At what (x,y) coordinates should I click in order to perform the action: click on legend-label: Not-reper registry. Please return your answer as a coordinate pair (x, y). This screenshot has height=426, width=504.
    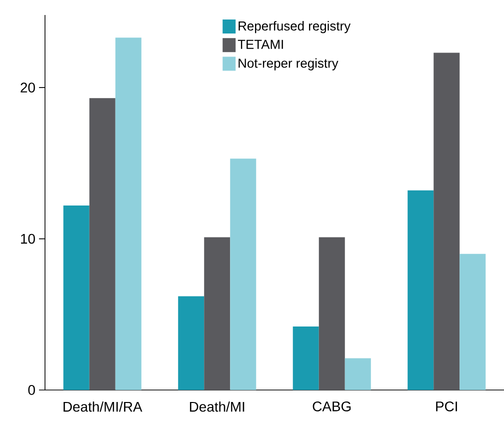
    Looking at the image, I should click on (288, 64).